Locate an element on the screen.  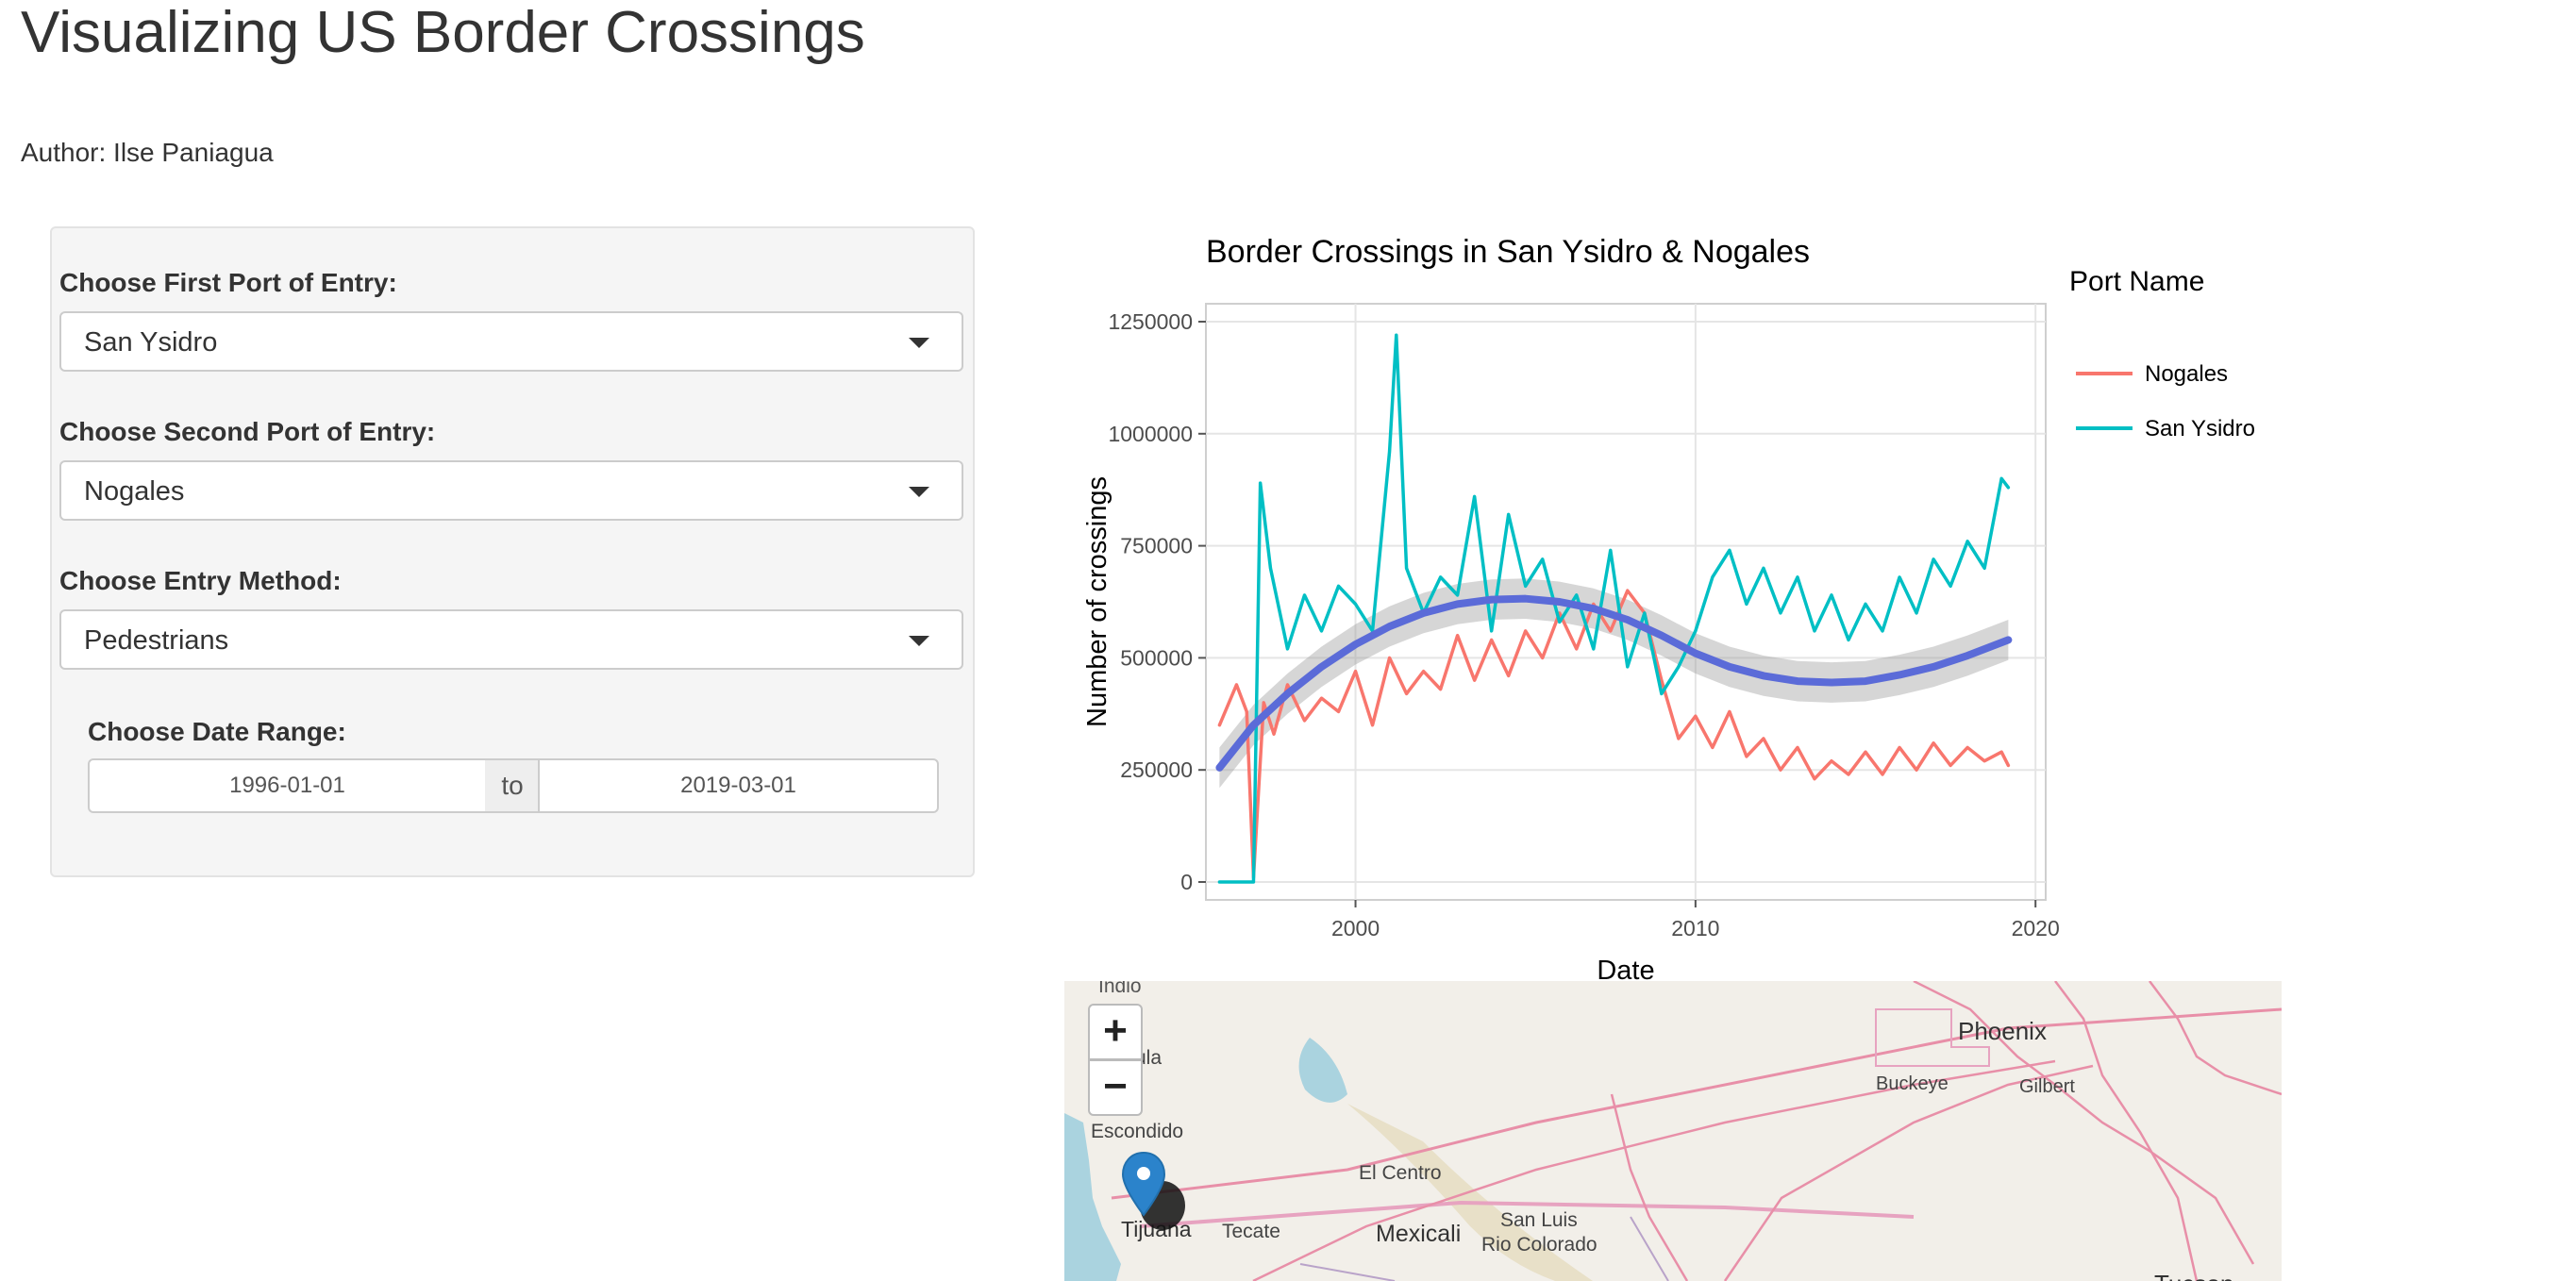
y-tick-label: 1250000 is located at coordinates (1150, 321).